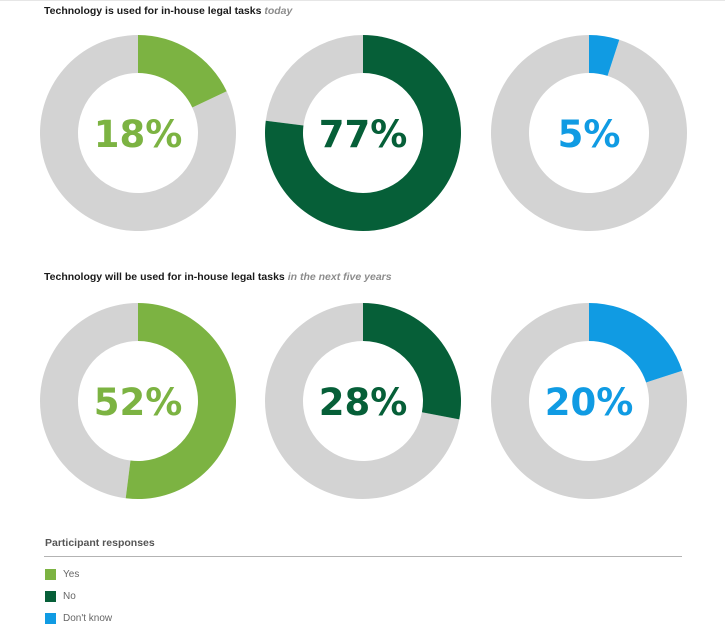 The image size is (725, 630). I want to click on top-divider, so click(362, 0).